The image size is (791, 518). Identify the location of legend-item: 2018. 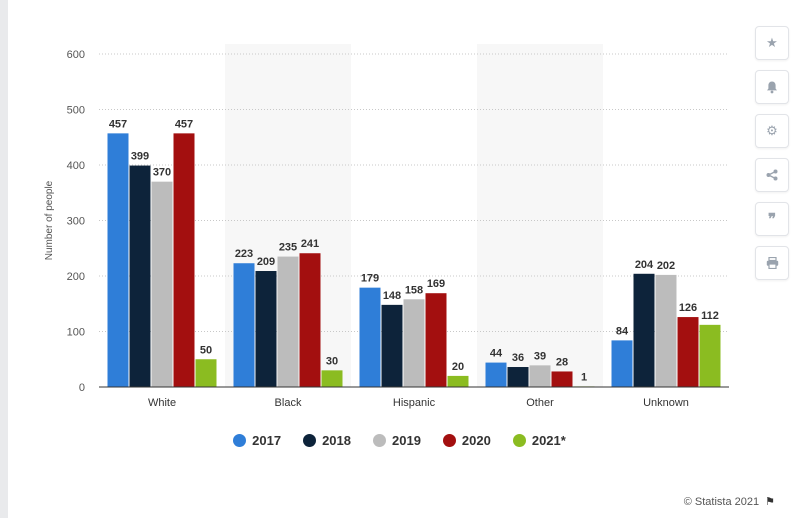
(327, 440).